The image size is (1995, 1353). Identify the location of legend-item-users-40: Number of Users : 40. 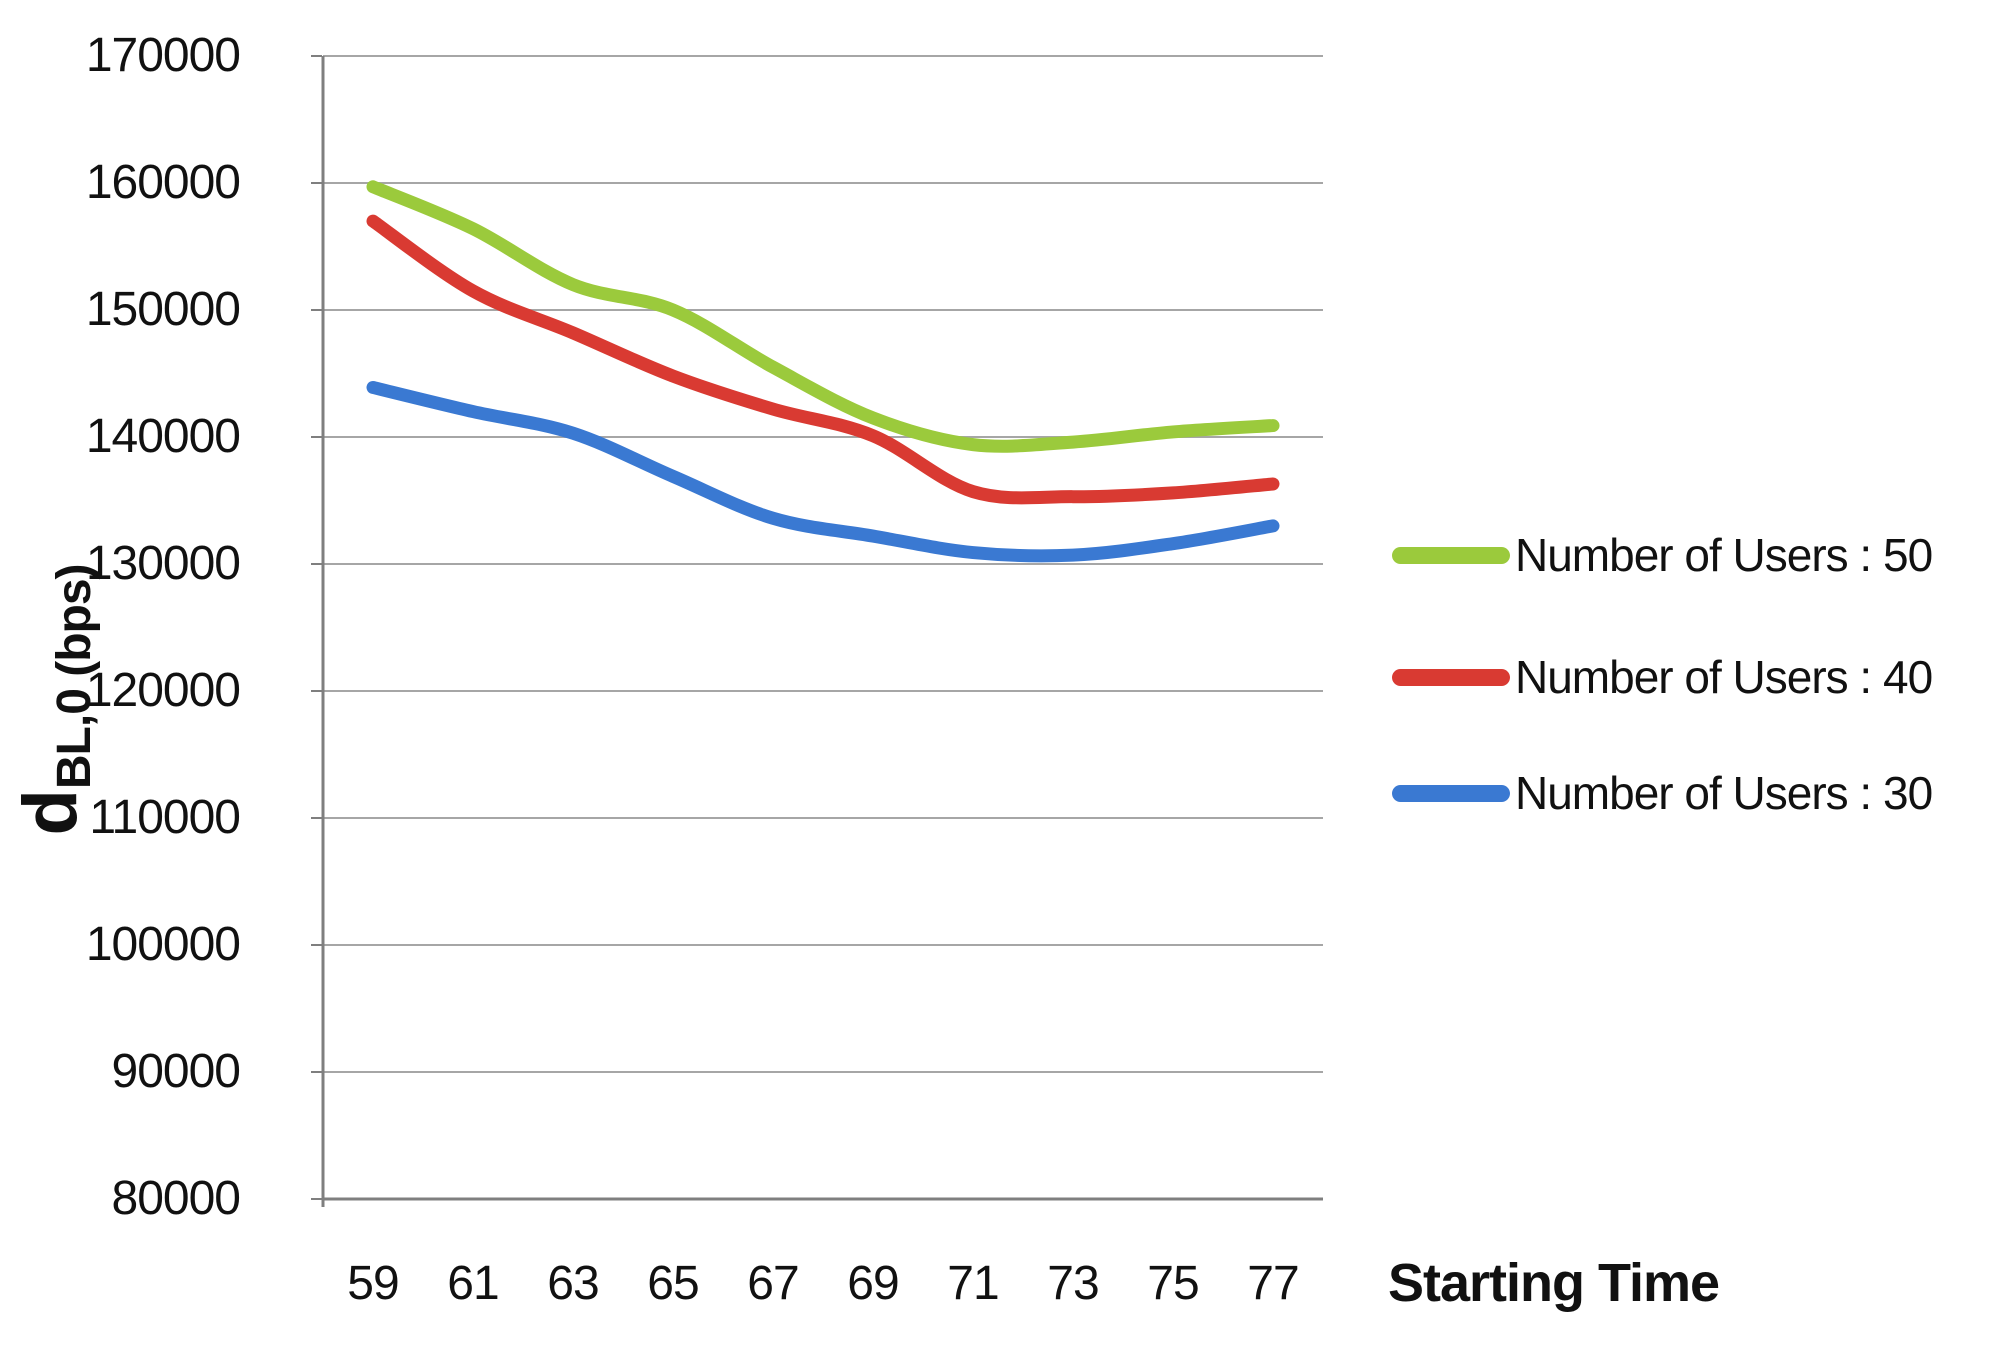
(1662, 677).